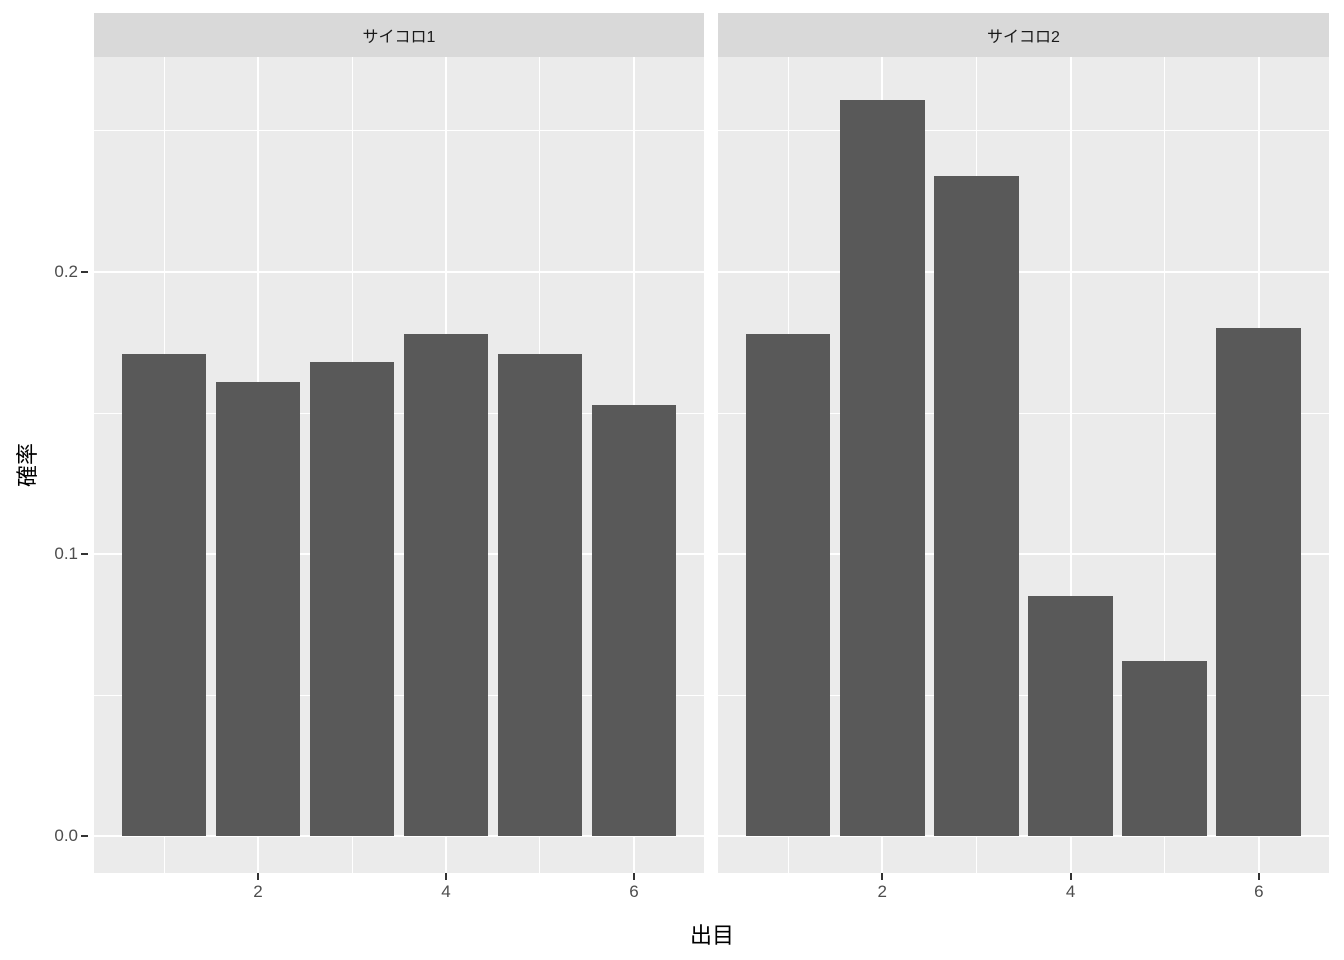 The width and height of the screenshot is (1344, 960). What do you see at coordinates (1070, 465) in the screenshot?
I see `major-gridline-x` at bounding box center [1070, 465].